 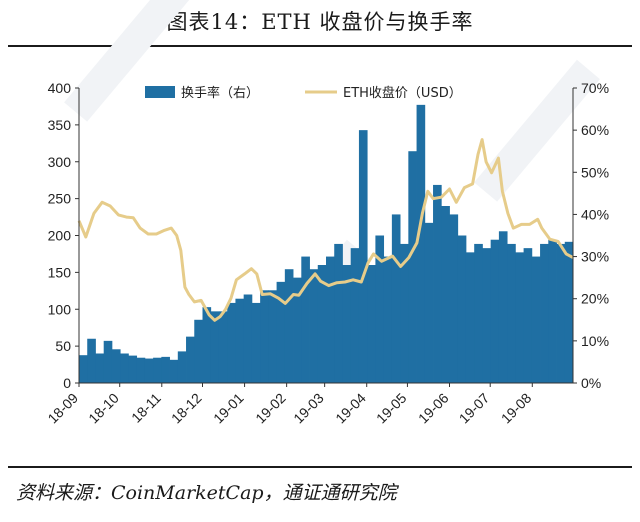 What do you see at coordinates (595, 172) in the screenshot?
I see `right-tick-label: 50%` at bounding box center [595, 172].